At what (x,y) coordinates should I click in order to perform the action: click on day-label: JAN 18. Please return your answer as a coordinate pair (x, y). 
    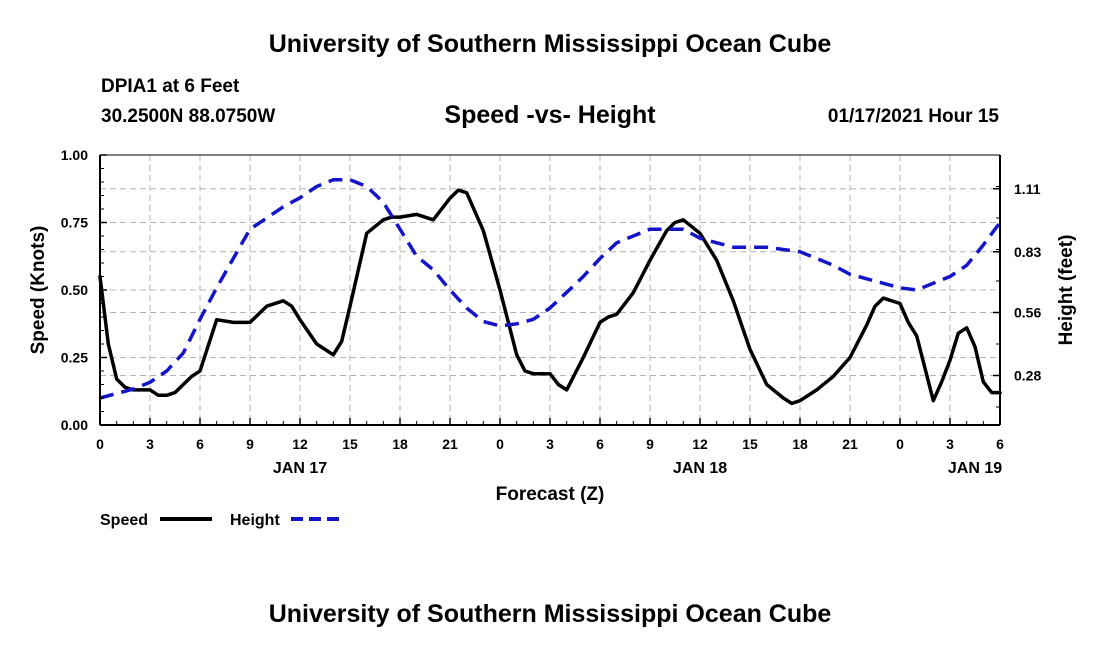
    Looking at the image, I should click on (700, 468).